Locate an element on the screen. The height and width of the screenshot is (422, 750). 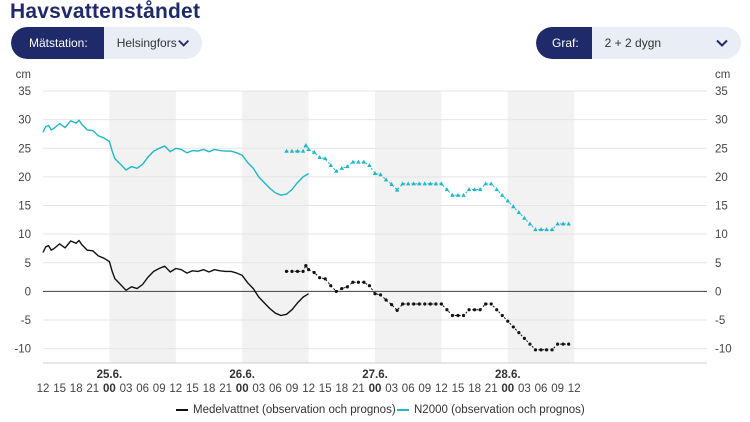
x-tick-label: 03 is located at coordinates (524, 389).